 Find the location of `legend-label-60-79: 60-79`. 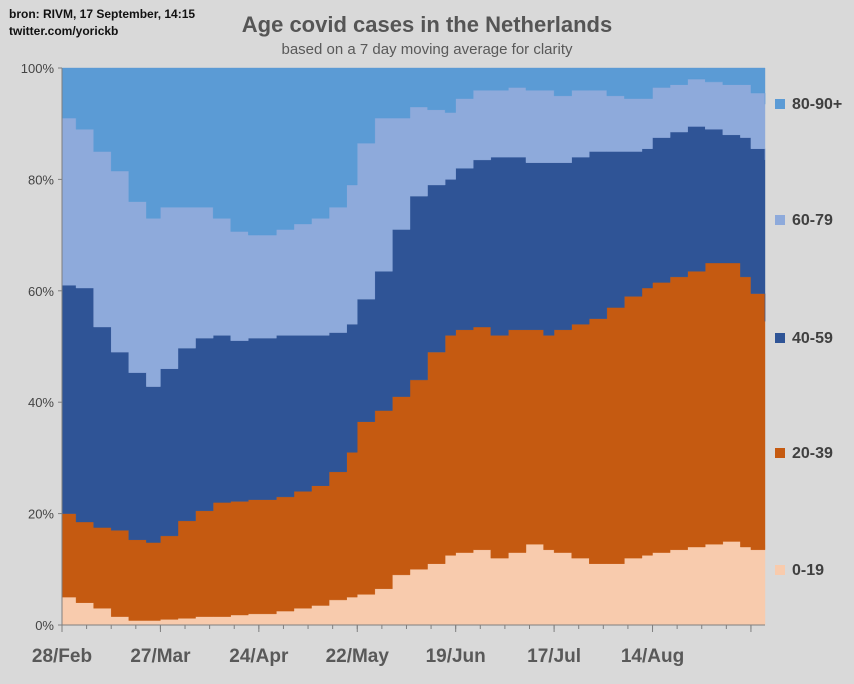

legend-label-60-79: 60-79 is located at coordinates (812, 220).